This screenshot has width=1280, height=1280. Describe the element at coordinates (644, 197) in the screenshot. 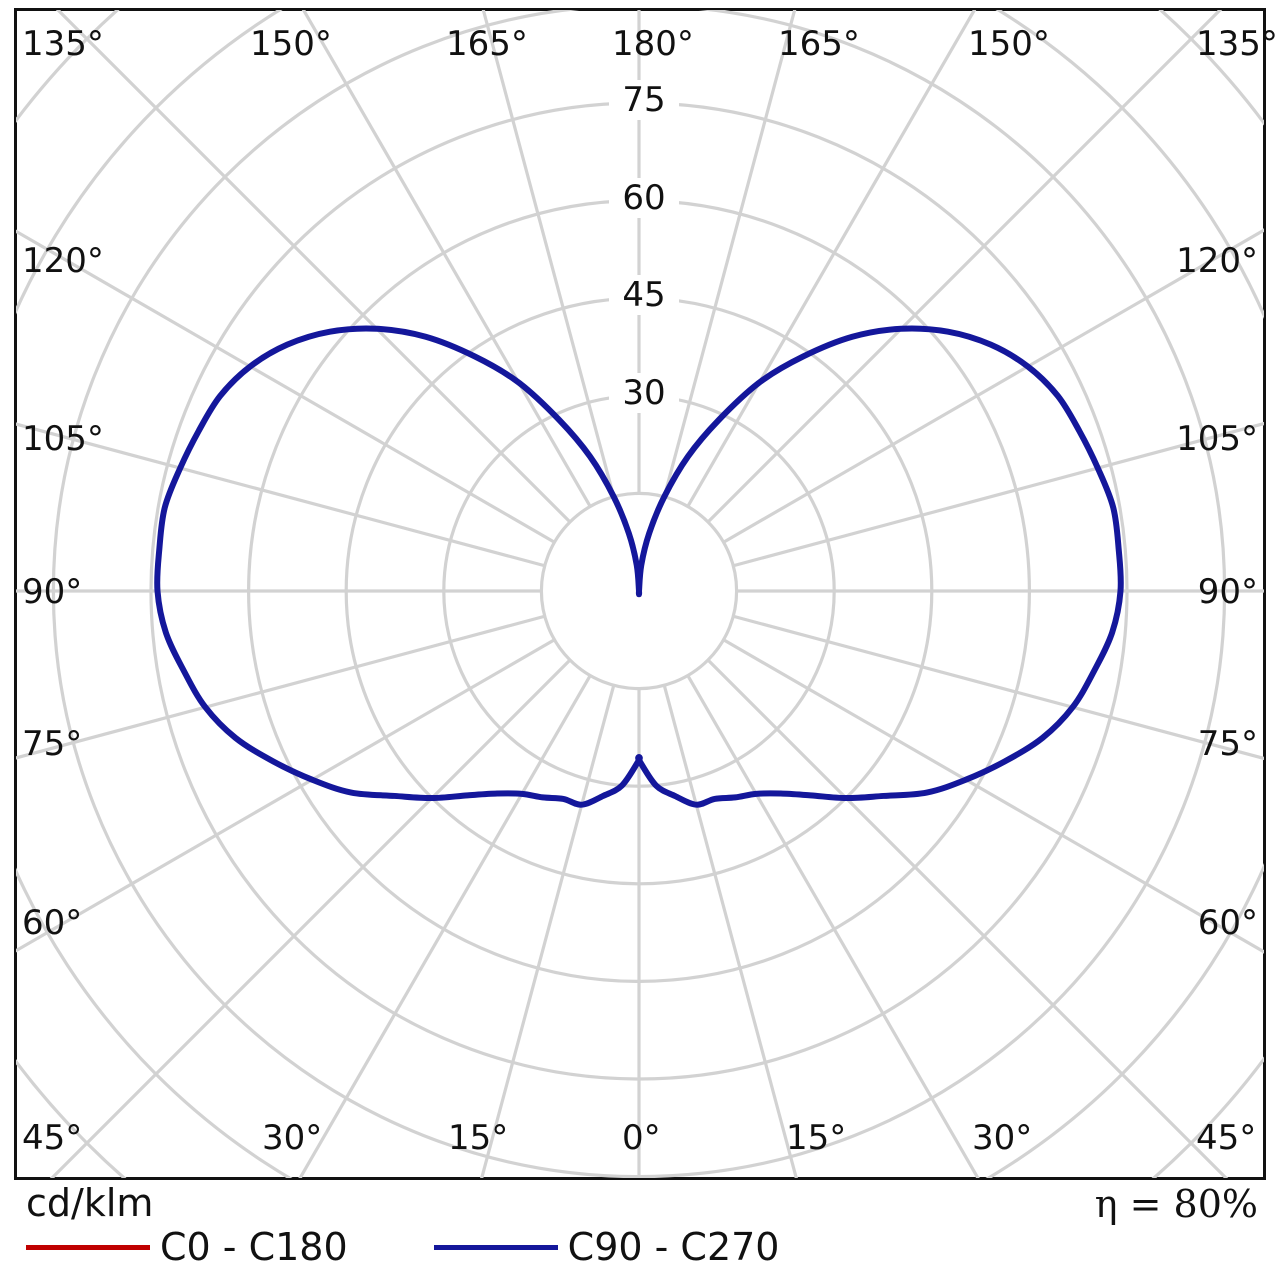

I see `radial-tick-60: 60` at that location.